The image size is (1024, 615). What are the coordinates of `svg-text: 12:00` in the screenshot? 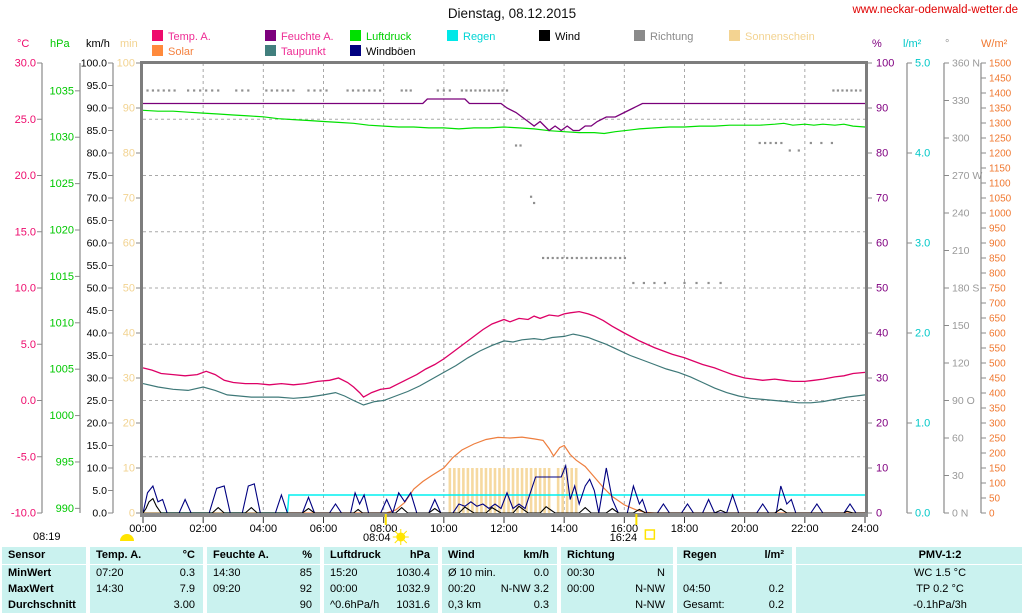 It's located at (504, 529).